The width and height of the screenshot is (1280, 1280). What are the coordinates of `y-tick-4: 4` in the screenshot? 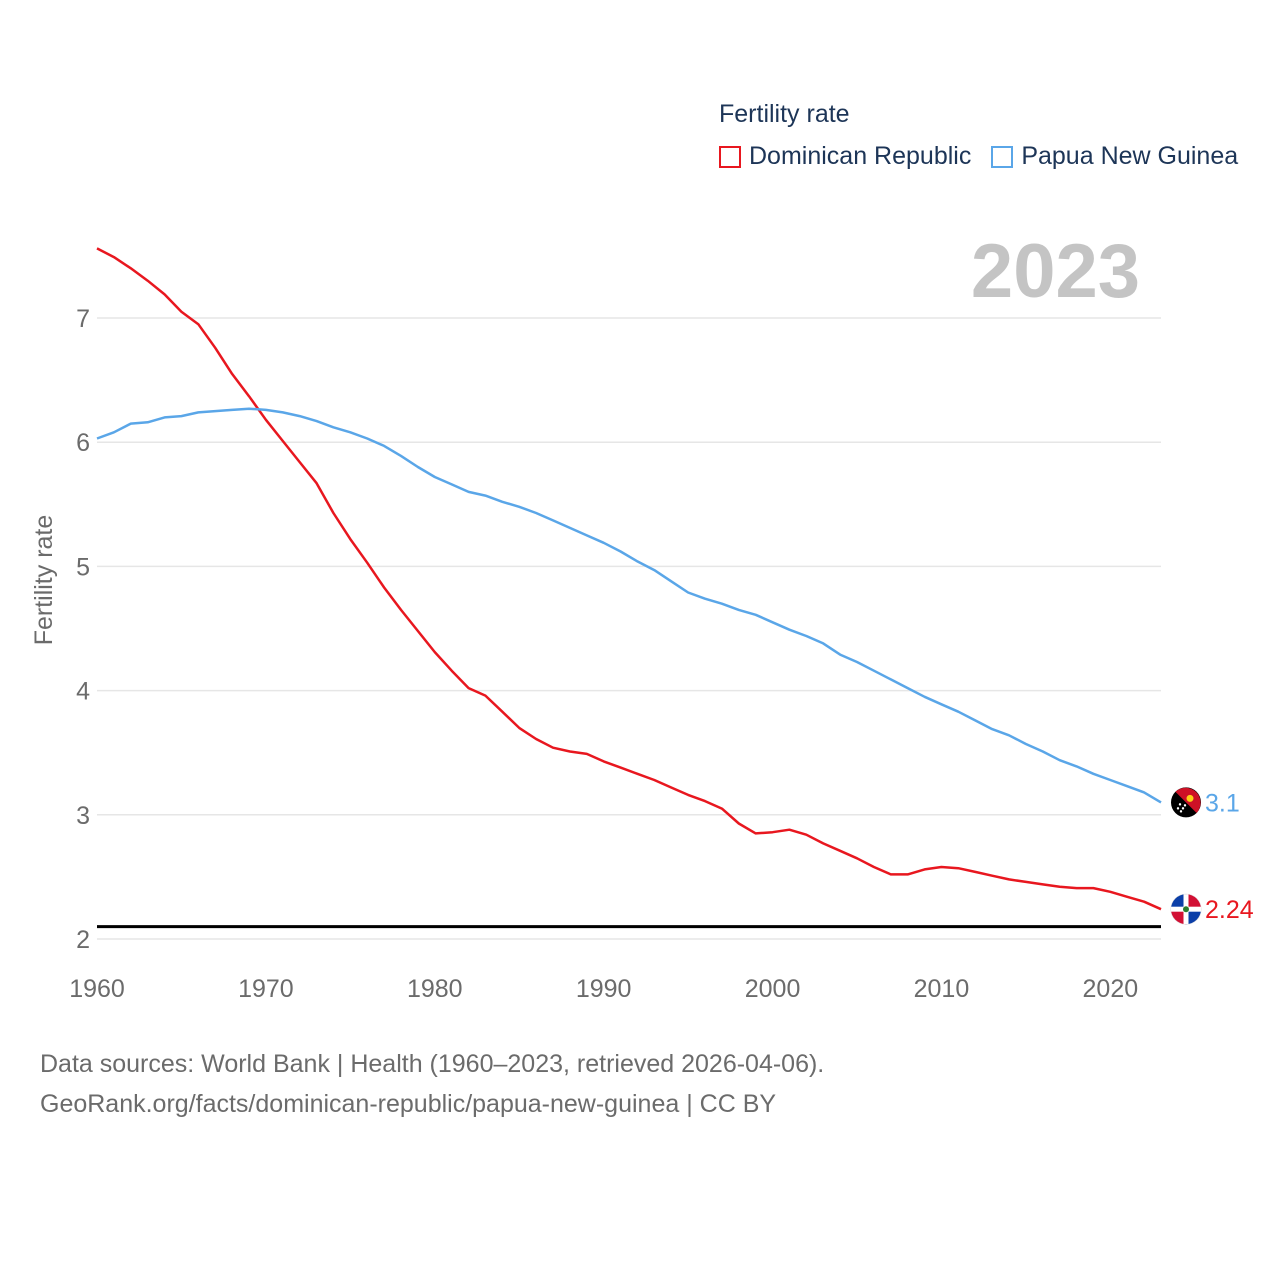 It's located at (83, 692).